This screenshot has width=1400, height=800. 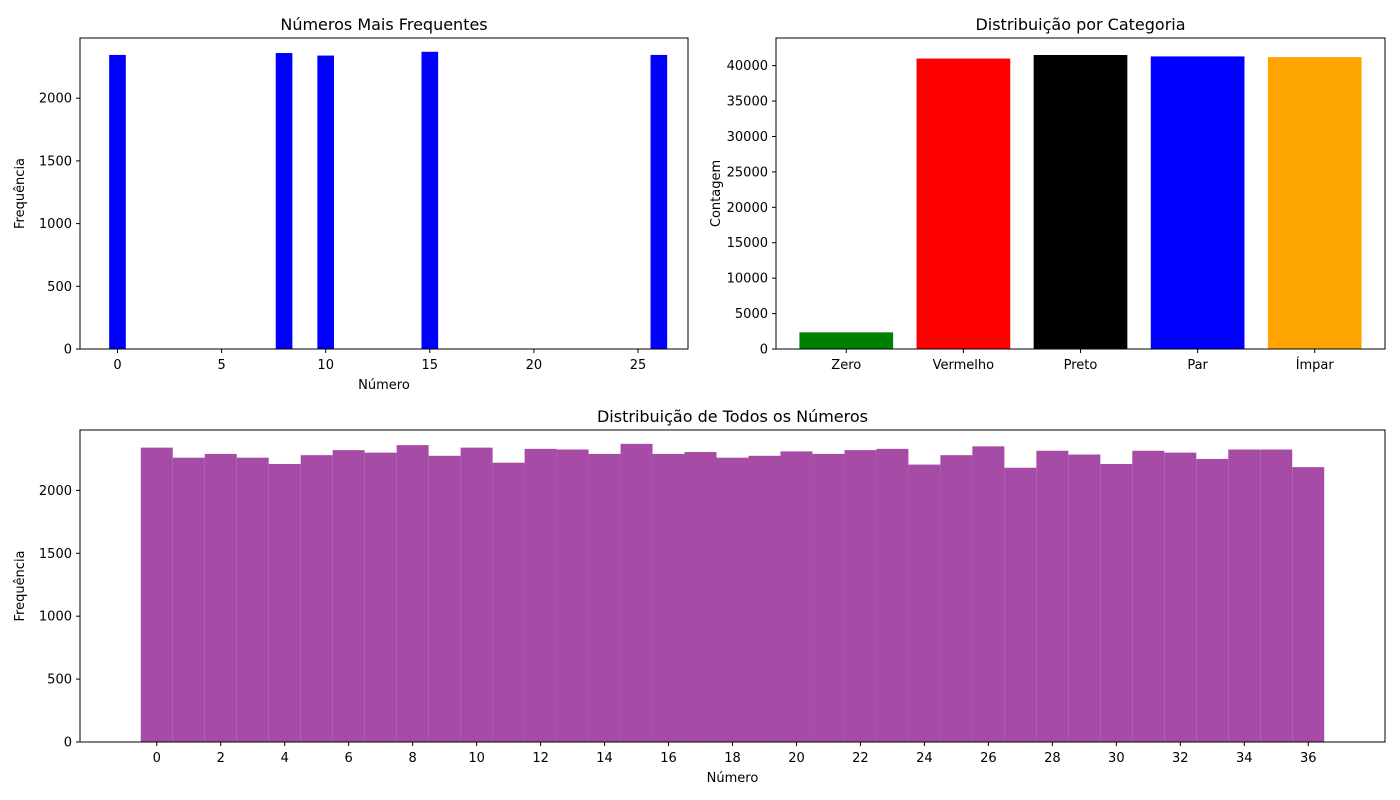 What do you see at coordinates (846, 365) in the screenshot?
I see `x-tick-label: Zero` at bounding box center [846, 365].